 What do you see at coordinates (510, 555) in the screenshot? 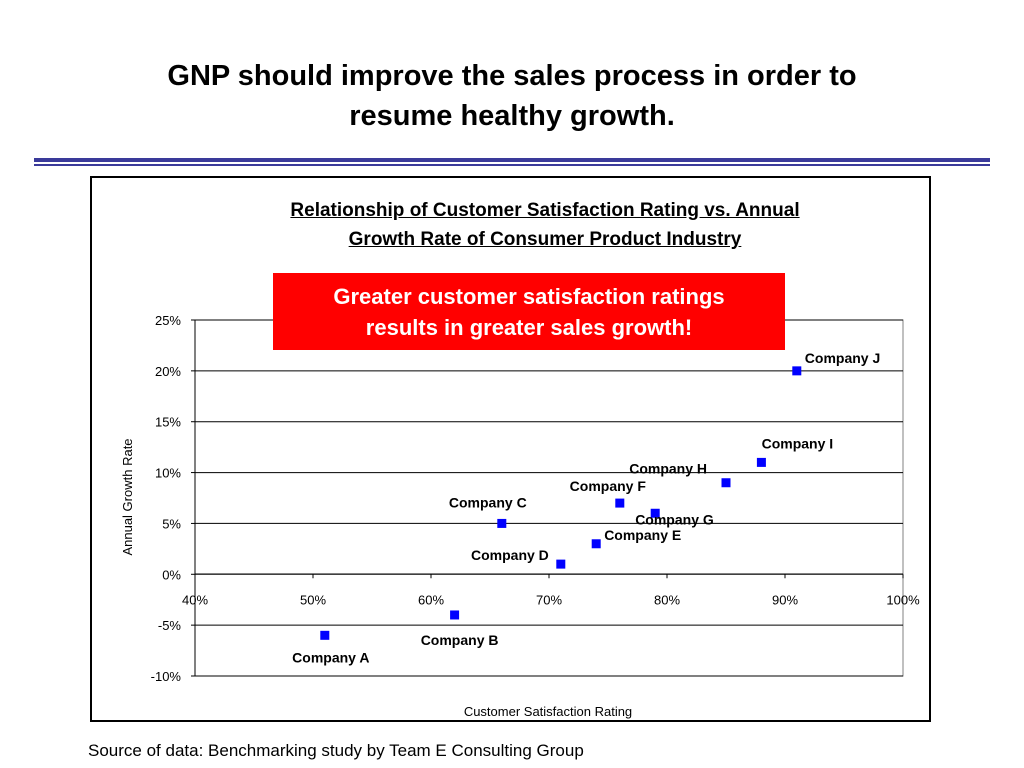
I see `data-point-label: Company D` at bounding box center [510, 555].